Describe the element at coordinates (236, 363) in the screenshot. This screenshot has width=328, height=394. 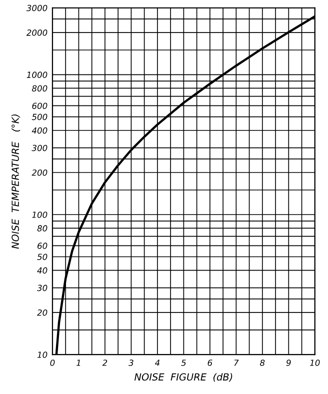
I see `x-tick-label: 7` at that location.